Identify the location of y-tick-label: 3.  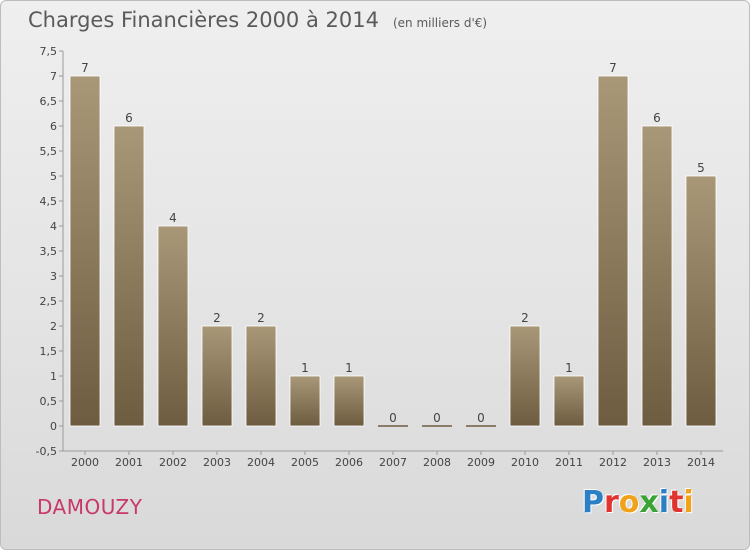
(53, 276).